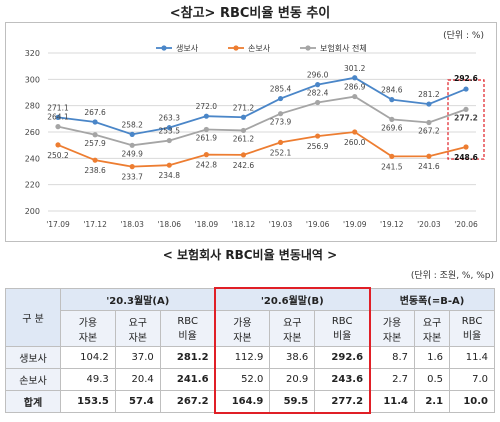  What do you see at coordinates (132, 177) in the screenshot?
I see `data-label: 233.7` at bounding box center [132, 177].